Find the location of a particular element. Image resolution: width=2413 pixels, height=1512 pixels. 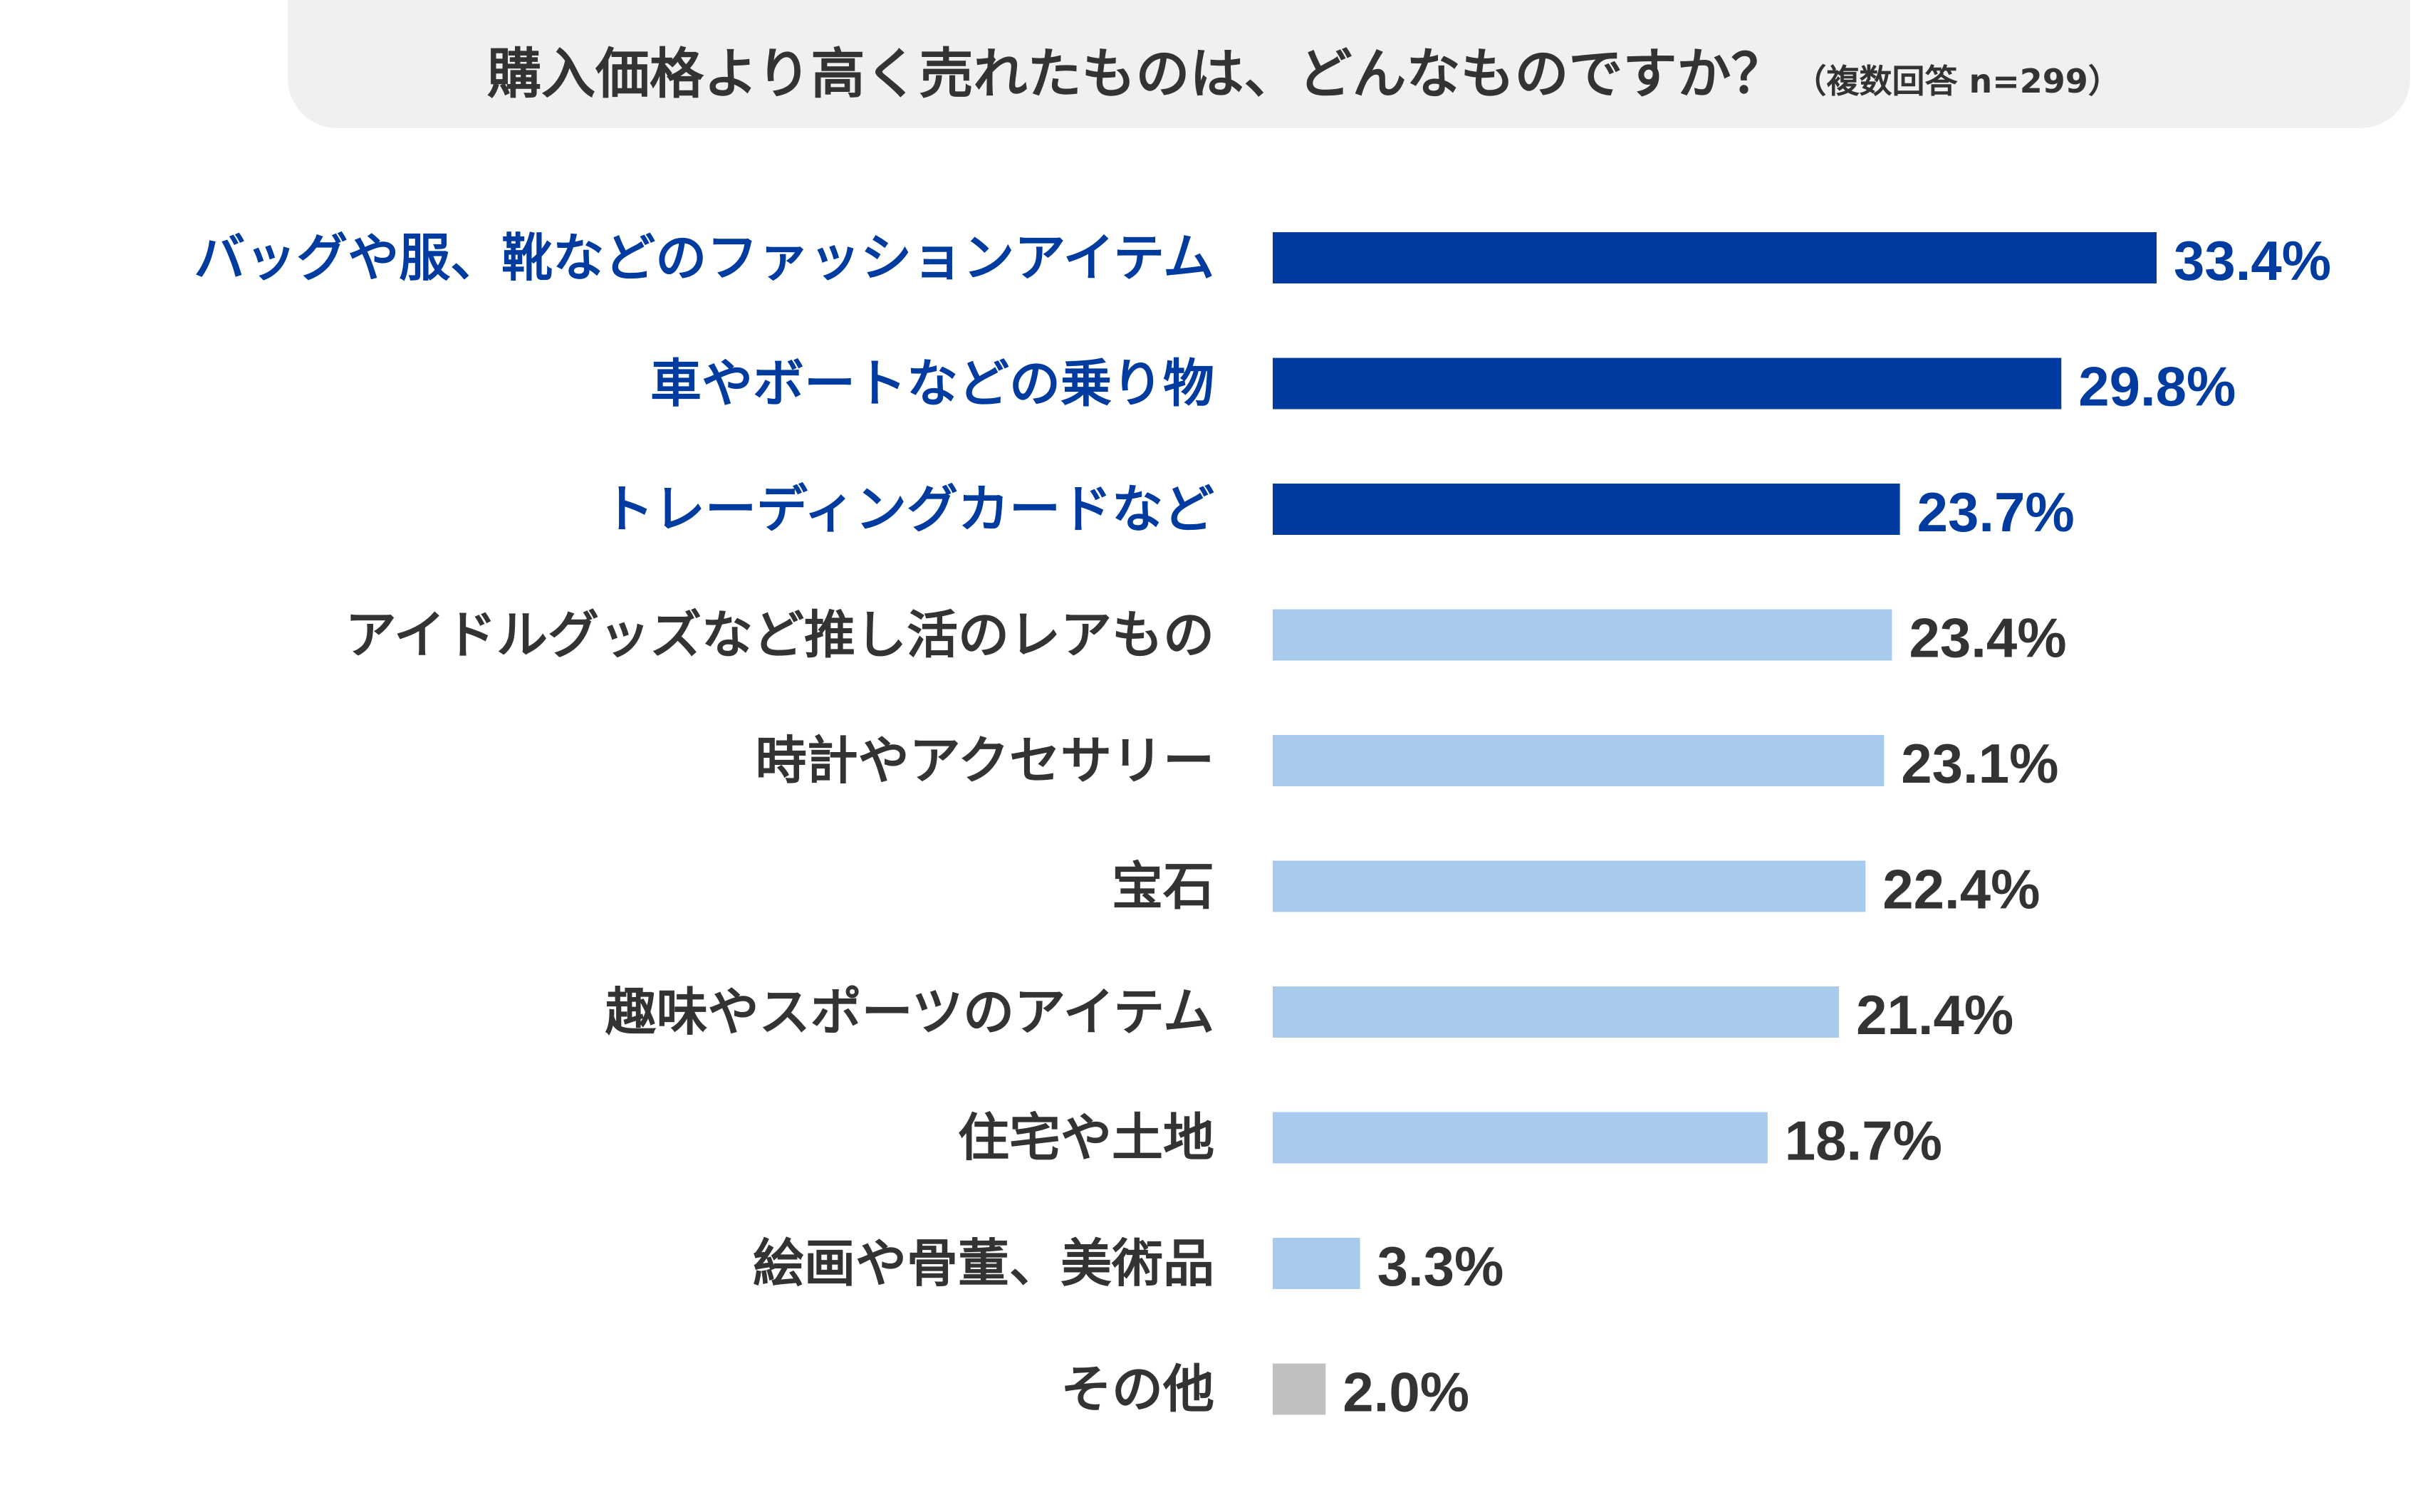

category-label: バッグや服、靴などのファッションアイテム is located at coordinates (704, 258).